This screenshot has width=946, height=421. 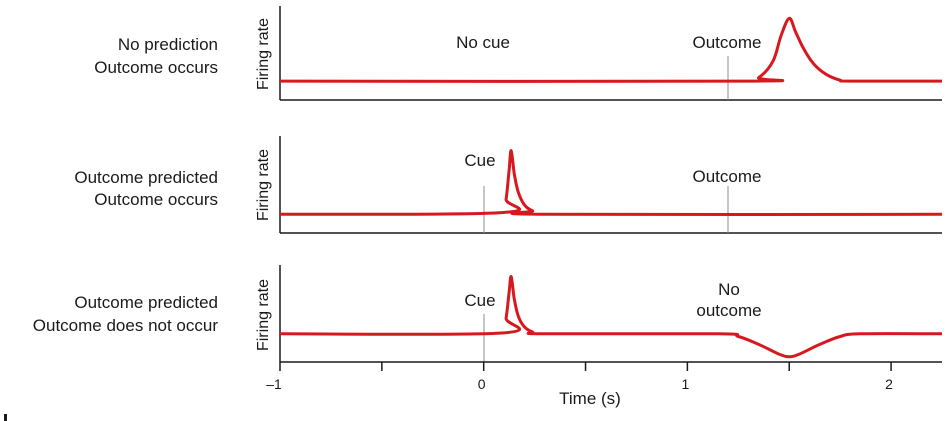 What do you see at coordinates (5, 417) in the screenshot?
I see `corner-mark` at bounding box center [5, 417].